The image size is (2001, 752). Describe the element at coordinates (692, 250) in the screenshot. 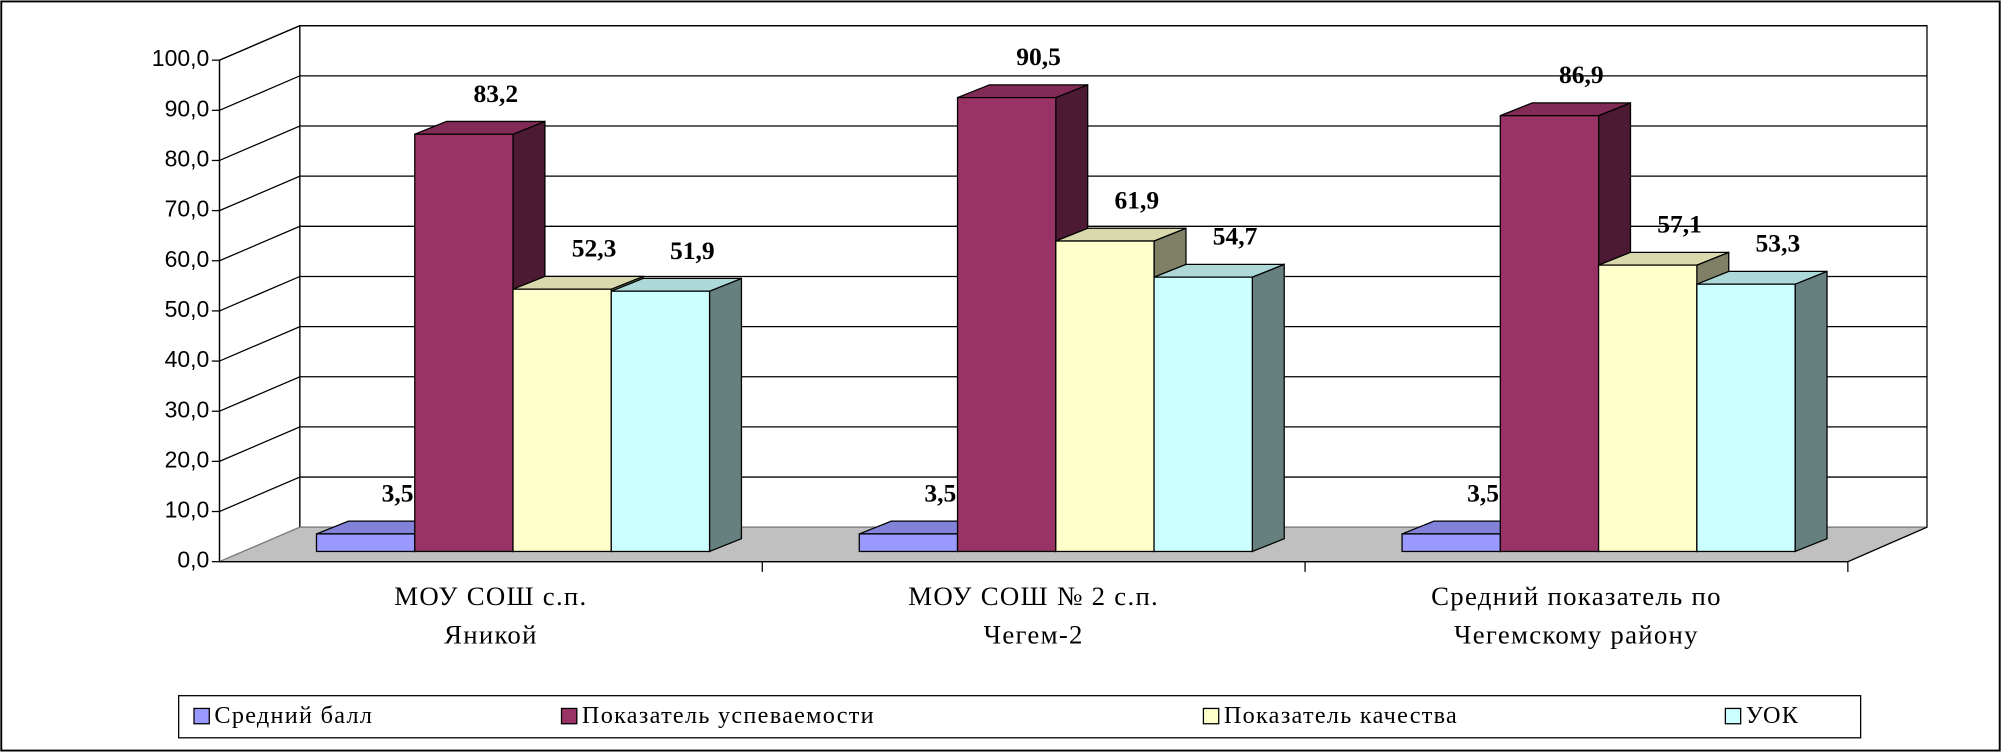

I see `value-label: 51,9` at that location.